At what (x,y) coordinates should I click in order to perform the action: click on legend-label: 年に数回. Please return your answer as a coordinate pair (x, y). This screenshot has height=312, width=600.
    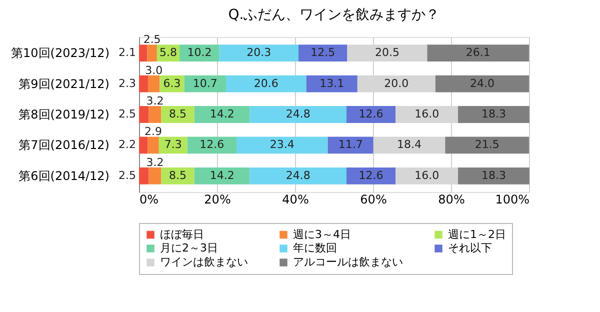
    Looking at the image, I should click on (315, 248).